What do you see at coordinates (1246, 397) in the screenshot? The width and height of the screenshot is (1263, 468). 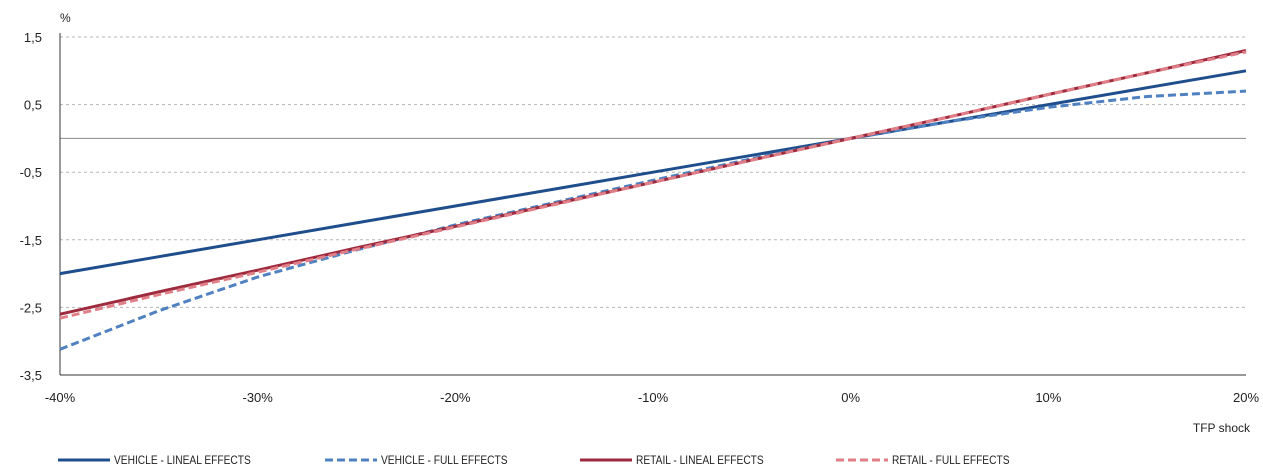 I see `x-tick-label: 20%` at bounding box center [1246, 397].